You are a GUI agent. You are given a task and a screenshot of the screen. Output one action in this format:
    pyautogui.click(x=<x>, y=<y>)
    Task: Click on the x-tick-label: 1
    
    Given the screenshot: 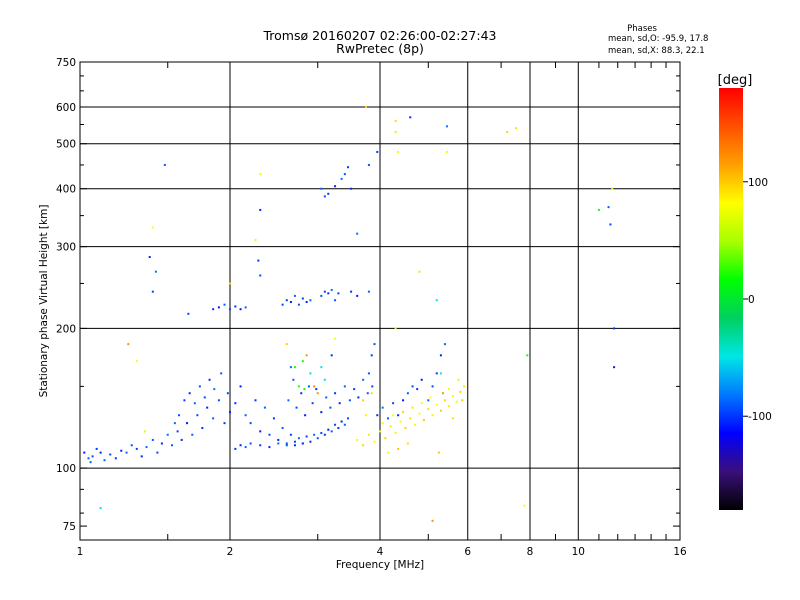 What is the action you would take?
    pyautogui.click(x=80, y=552)
    